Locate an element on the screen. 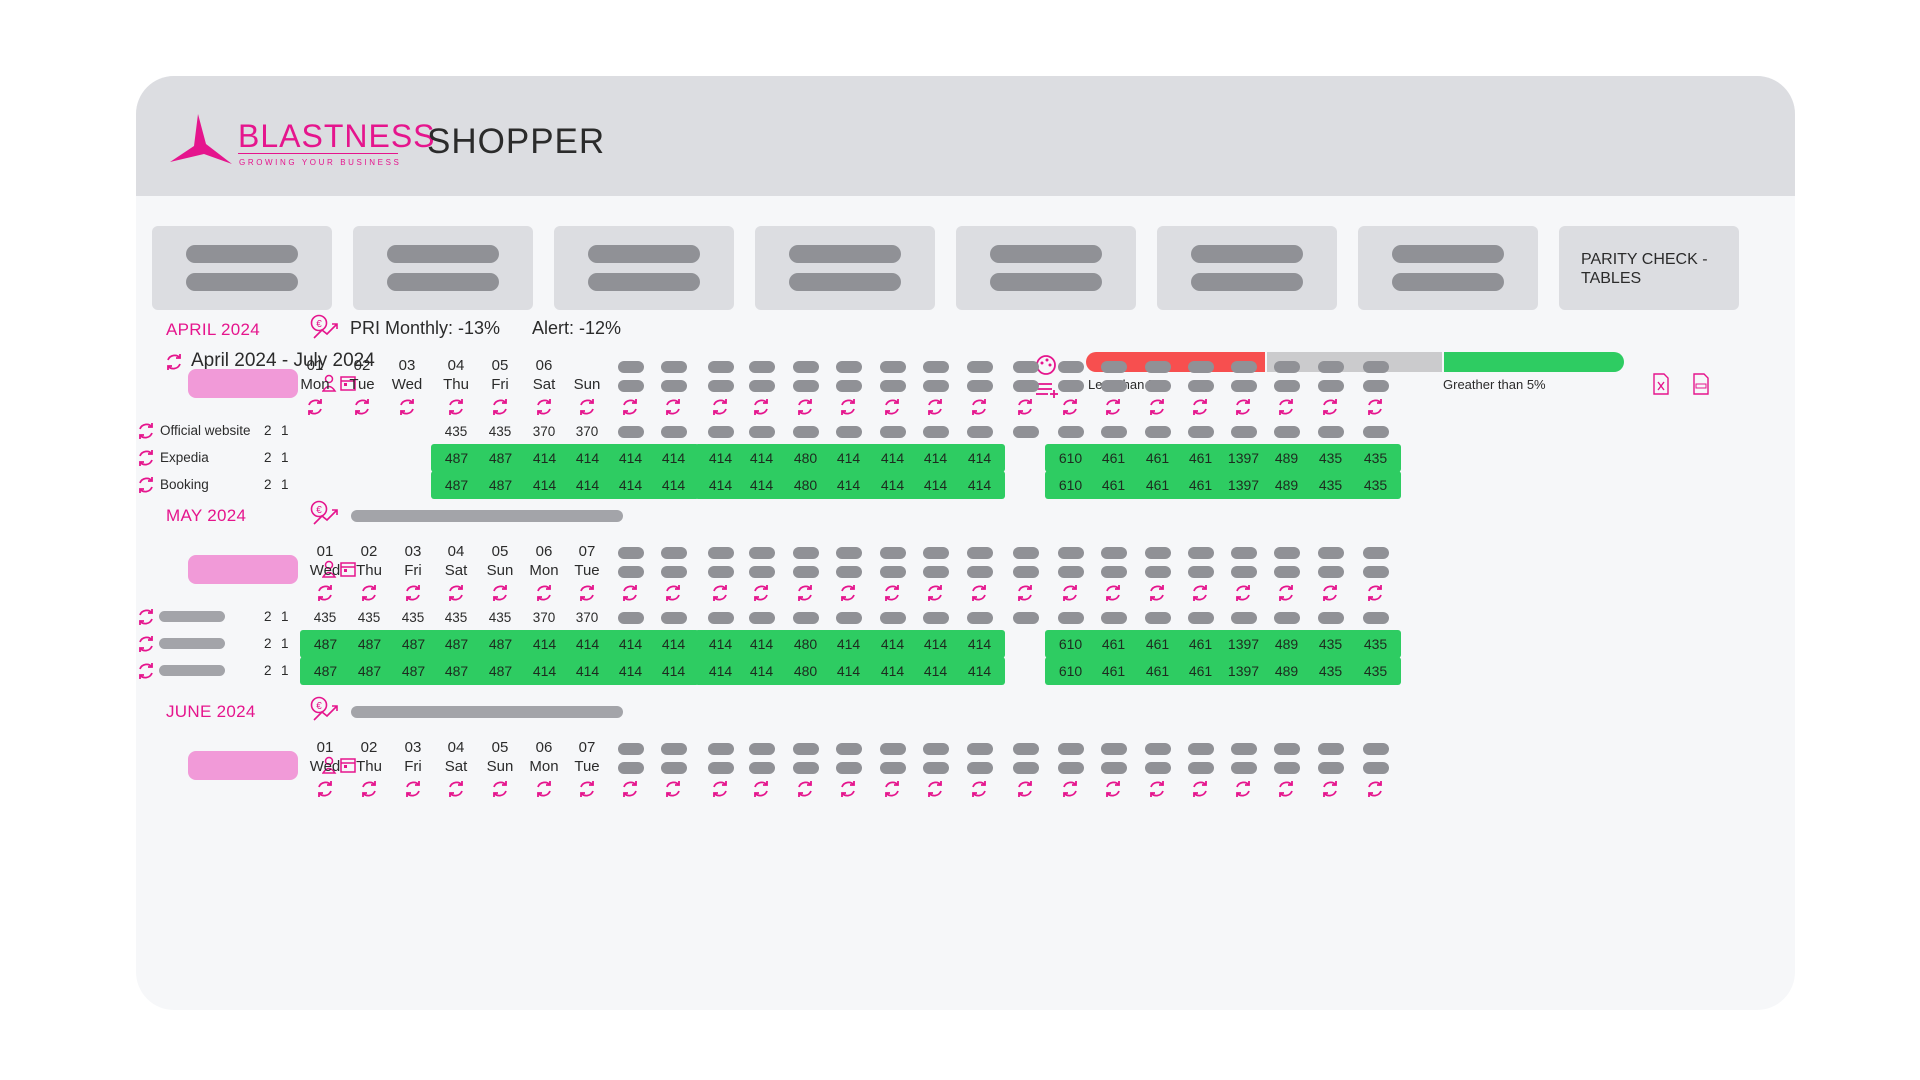  refresh-icon is located at coordinates (174, 362).